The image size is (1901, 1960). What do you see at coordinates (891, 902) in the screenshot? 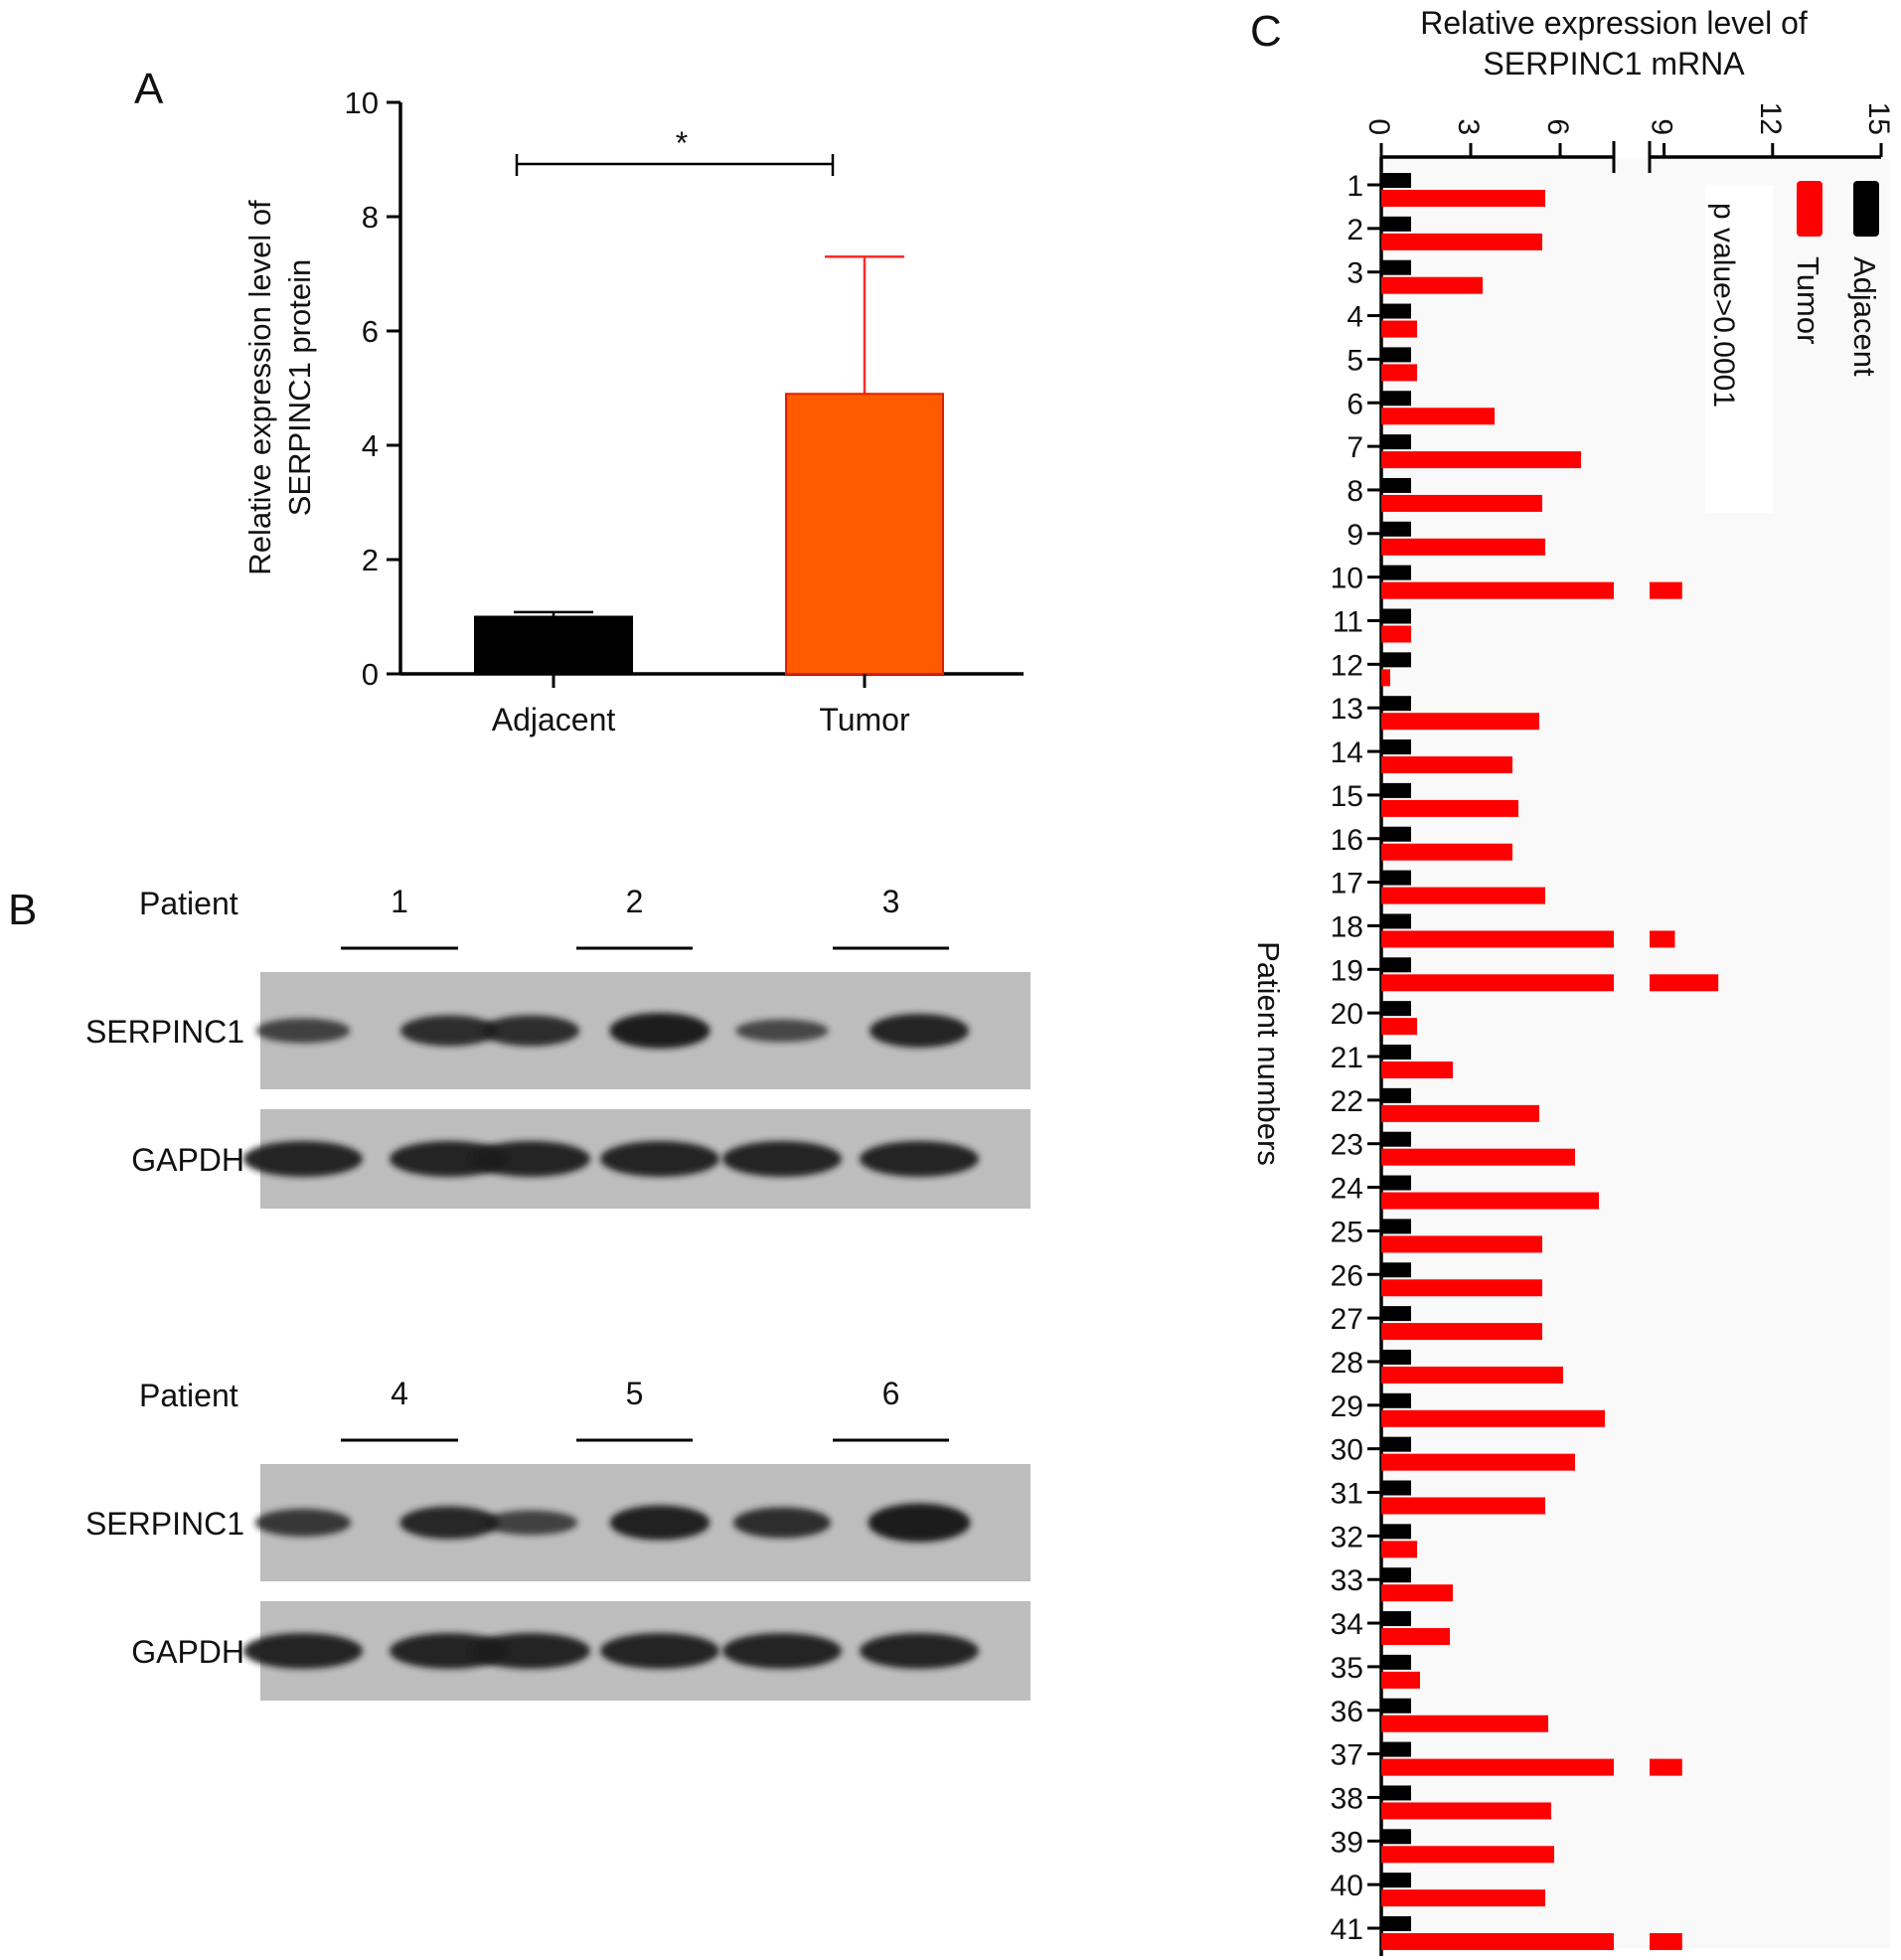
I see `patient-number: 3` at bounding box center [891, 902].